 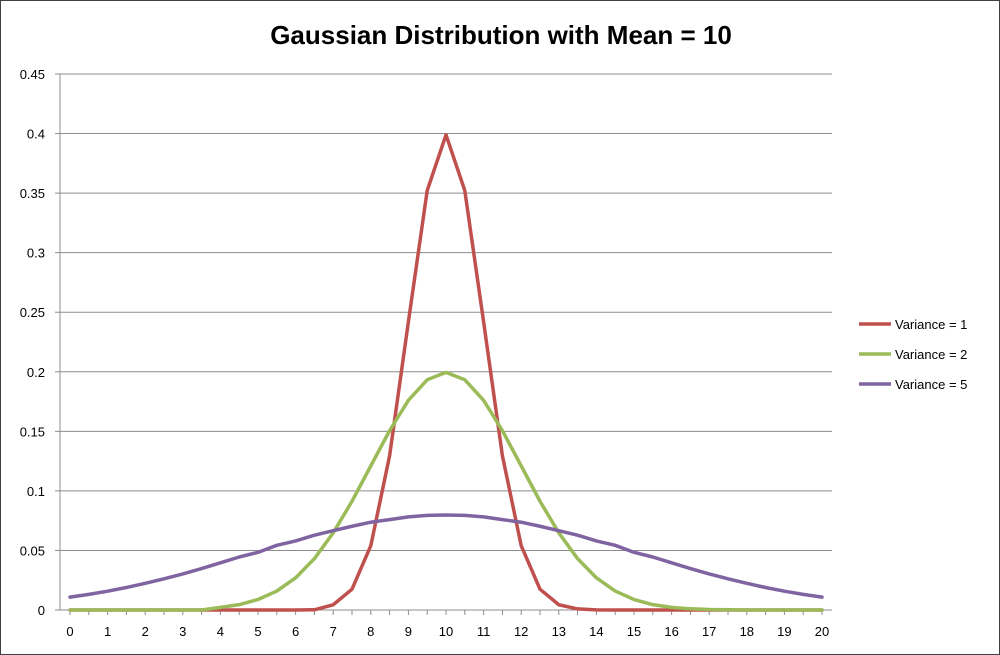 I want to click on legend-label-2: Variance = 2, so click(x=931, y=354).